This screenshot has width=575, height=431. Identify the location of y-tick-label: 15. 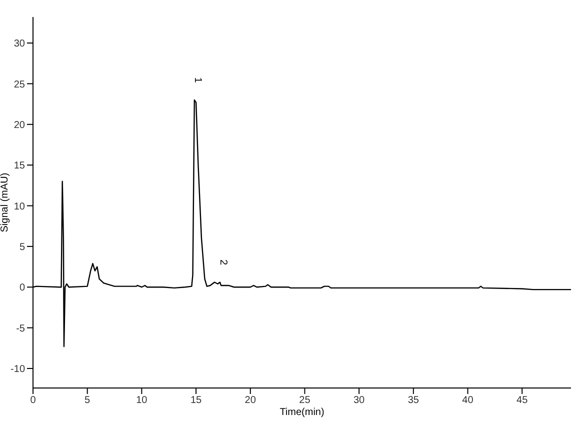
(20, 166).